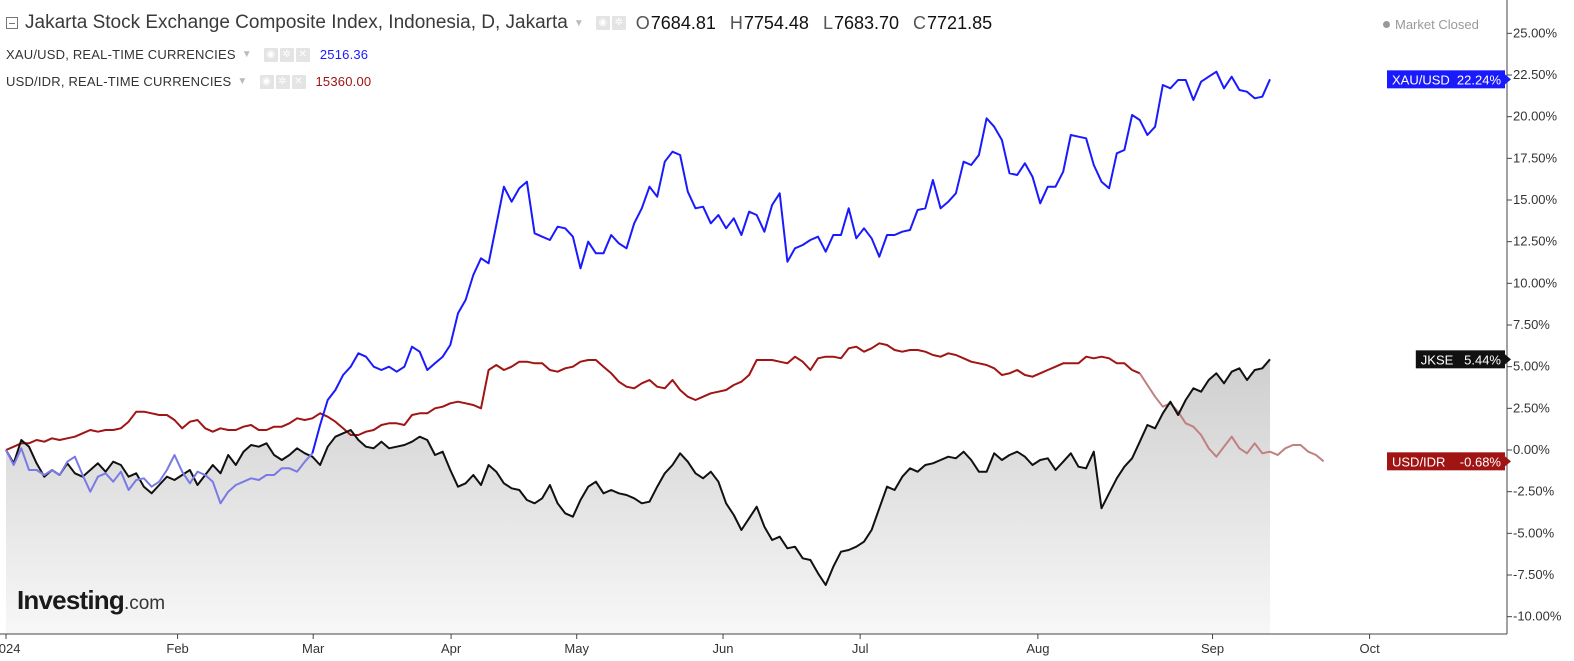 Image resolution: width=1574 pixels, height=661 pixels. I want to click on overlay-label: USD/IDR, REAL-TIME CURRENCIES, so click(119, 81).